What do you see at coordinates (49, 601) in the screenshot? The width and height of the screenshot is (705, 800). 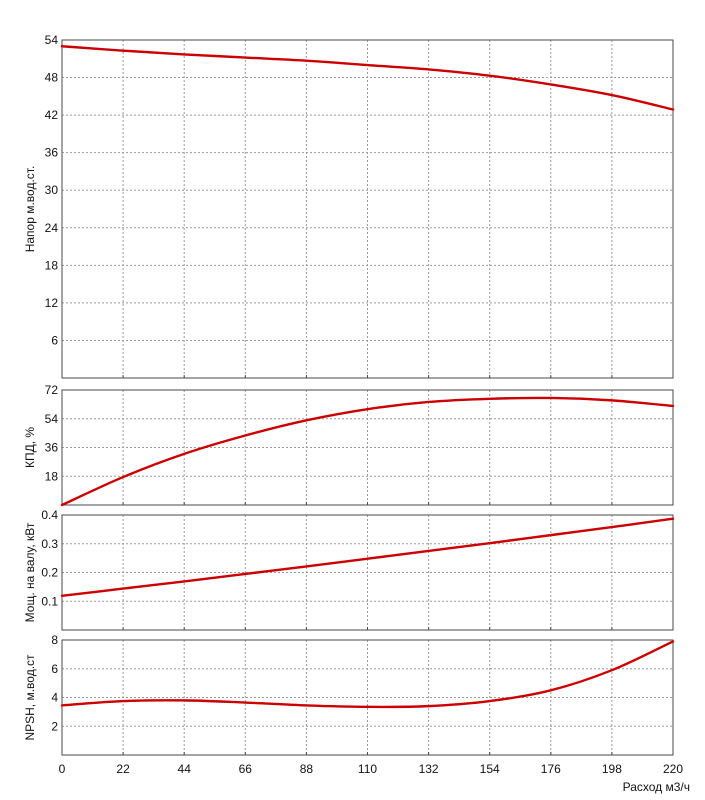 I see `y-tick-label: 0.1` at bounding box center [49, 601].